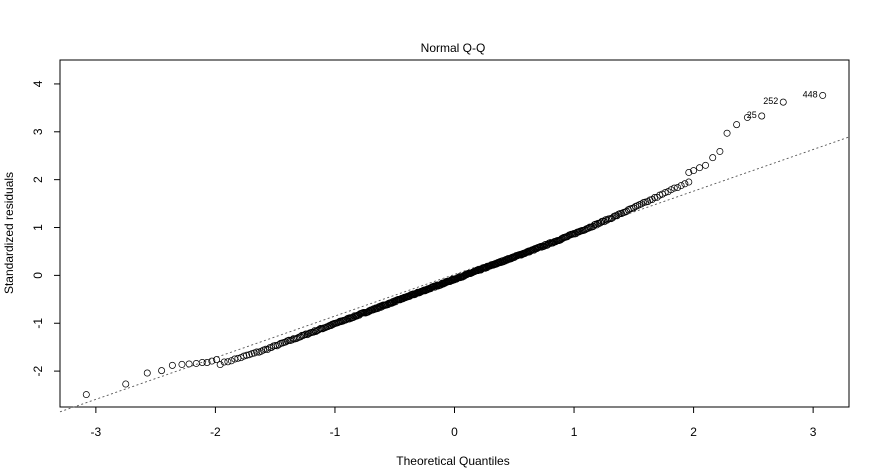  I want to click on y-tick-label: 4, so click(38, 83).